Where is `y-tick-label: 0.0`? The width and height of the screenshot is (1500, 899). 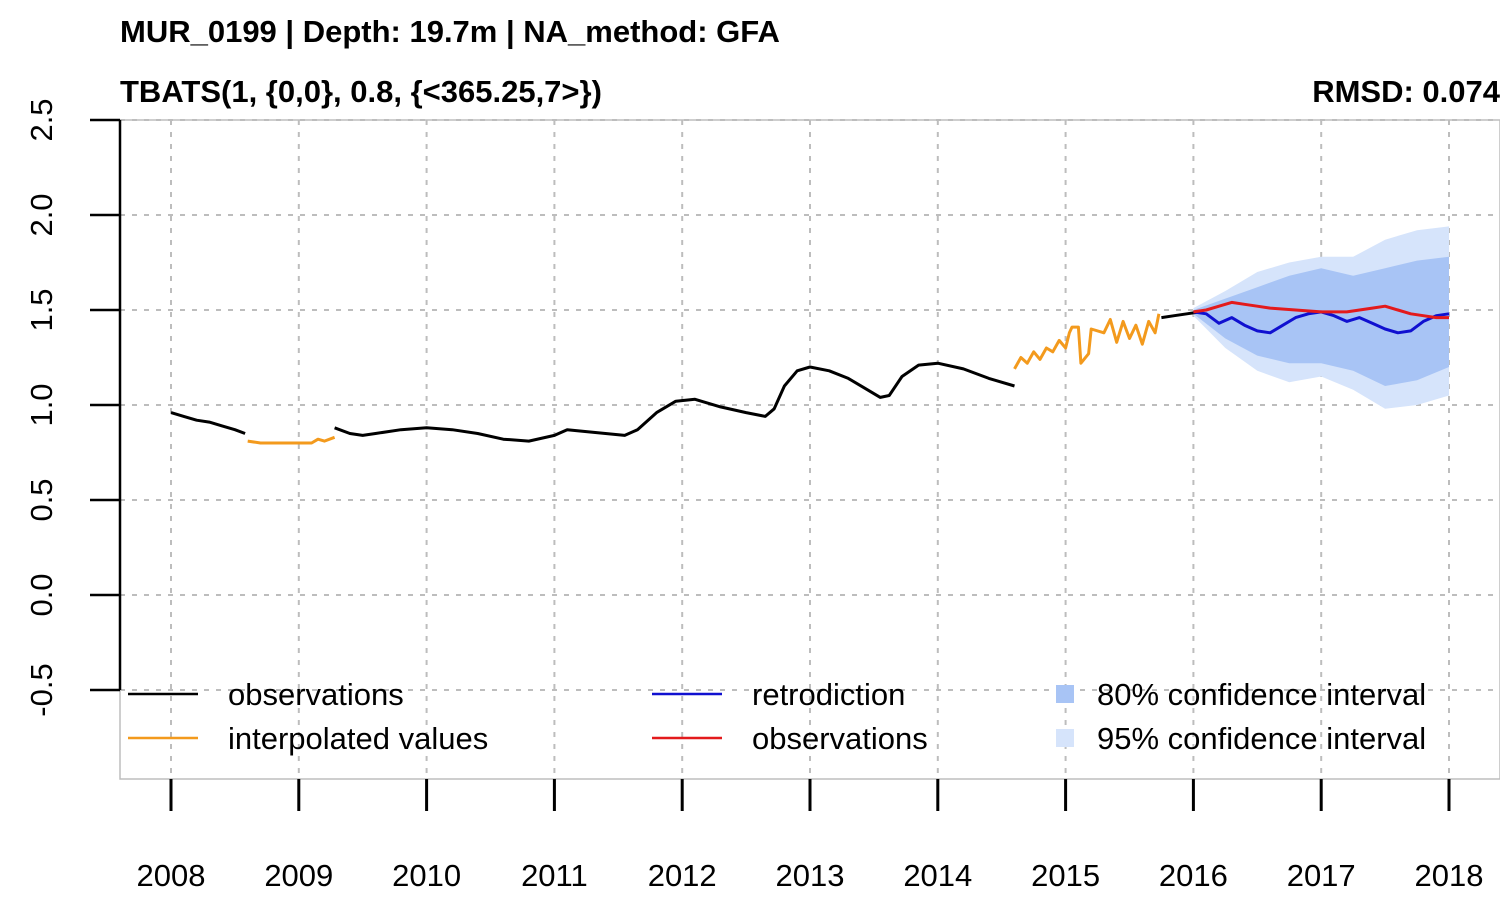
y-tick-label: 0.0 is located at coordinates (41, 594).